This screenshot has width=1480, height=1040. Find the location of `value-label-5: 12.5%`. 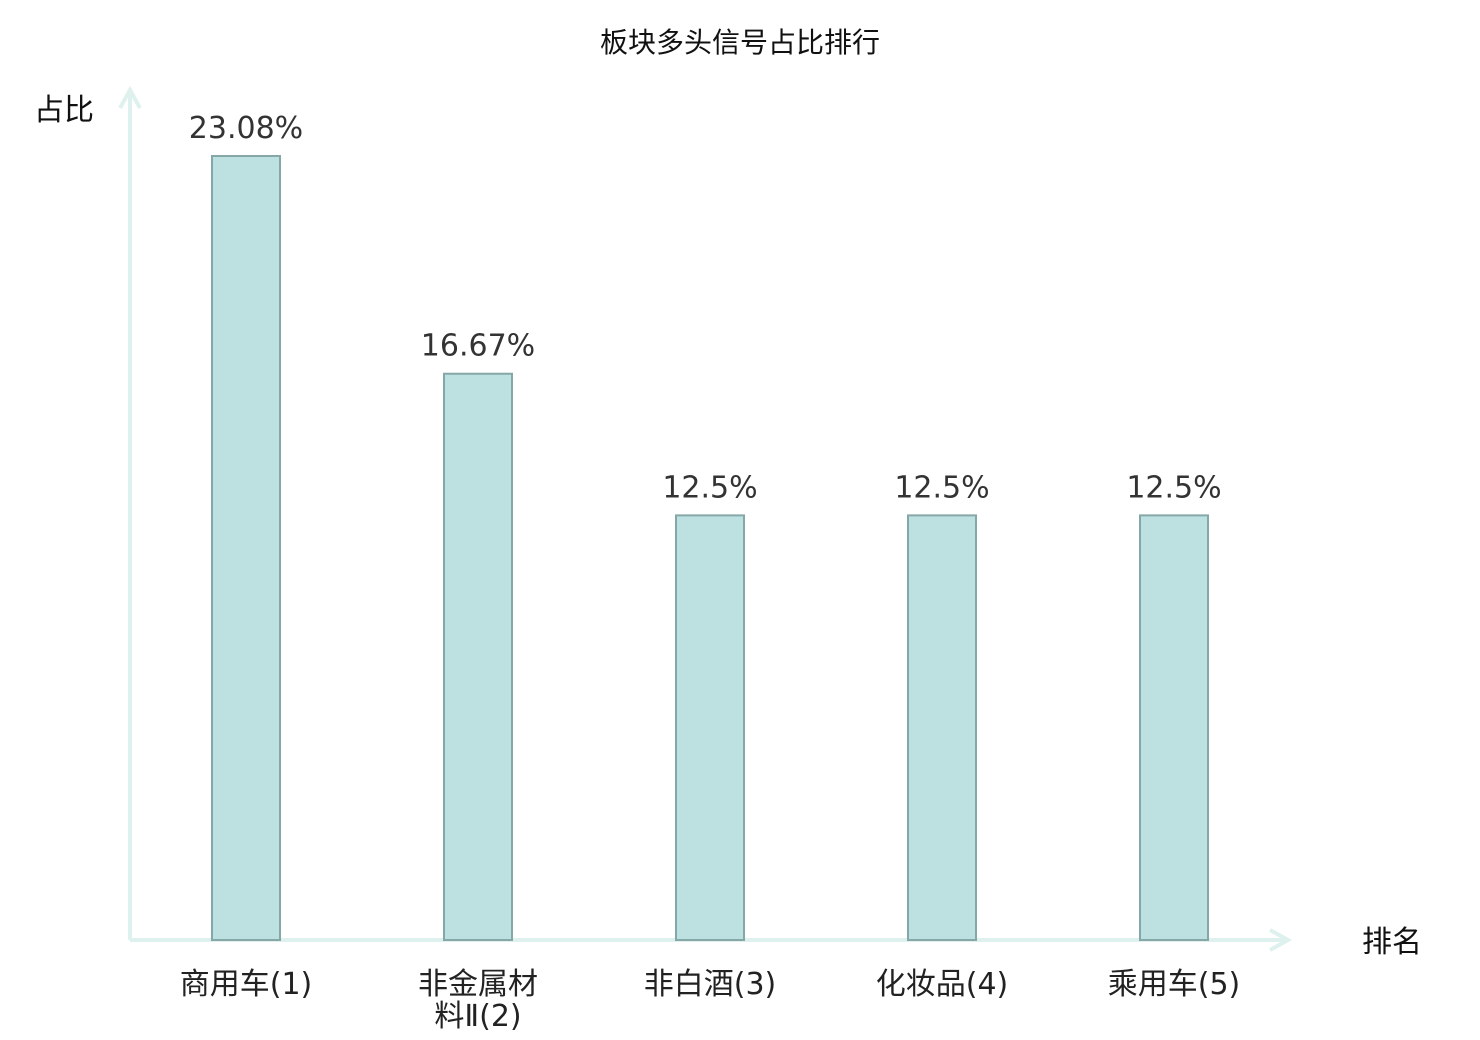

value-label-5: 12.5% is located at coordinates (1173, 487).